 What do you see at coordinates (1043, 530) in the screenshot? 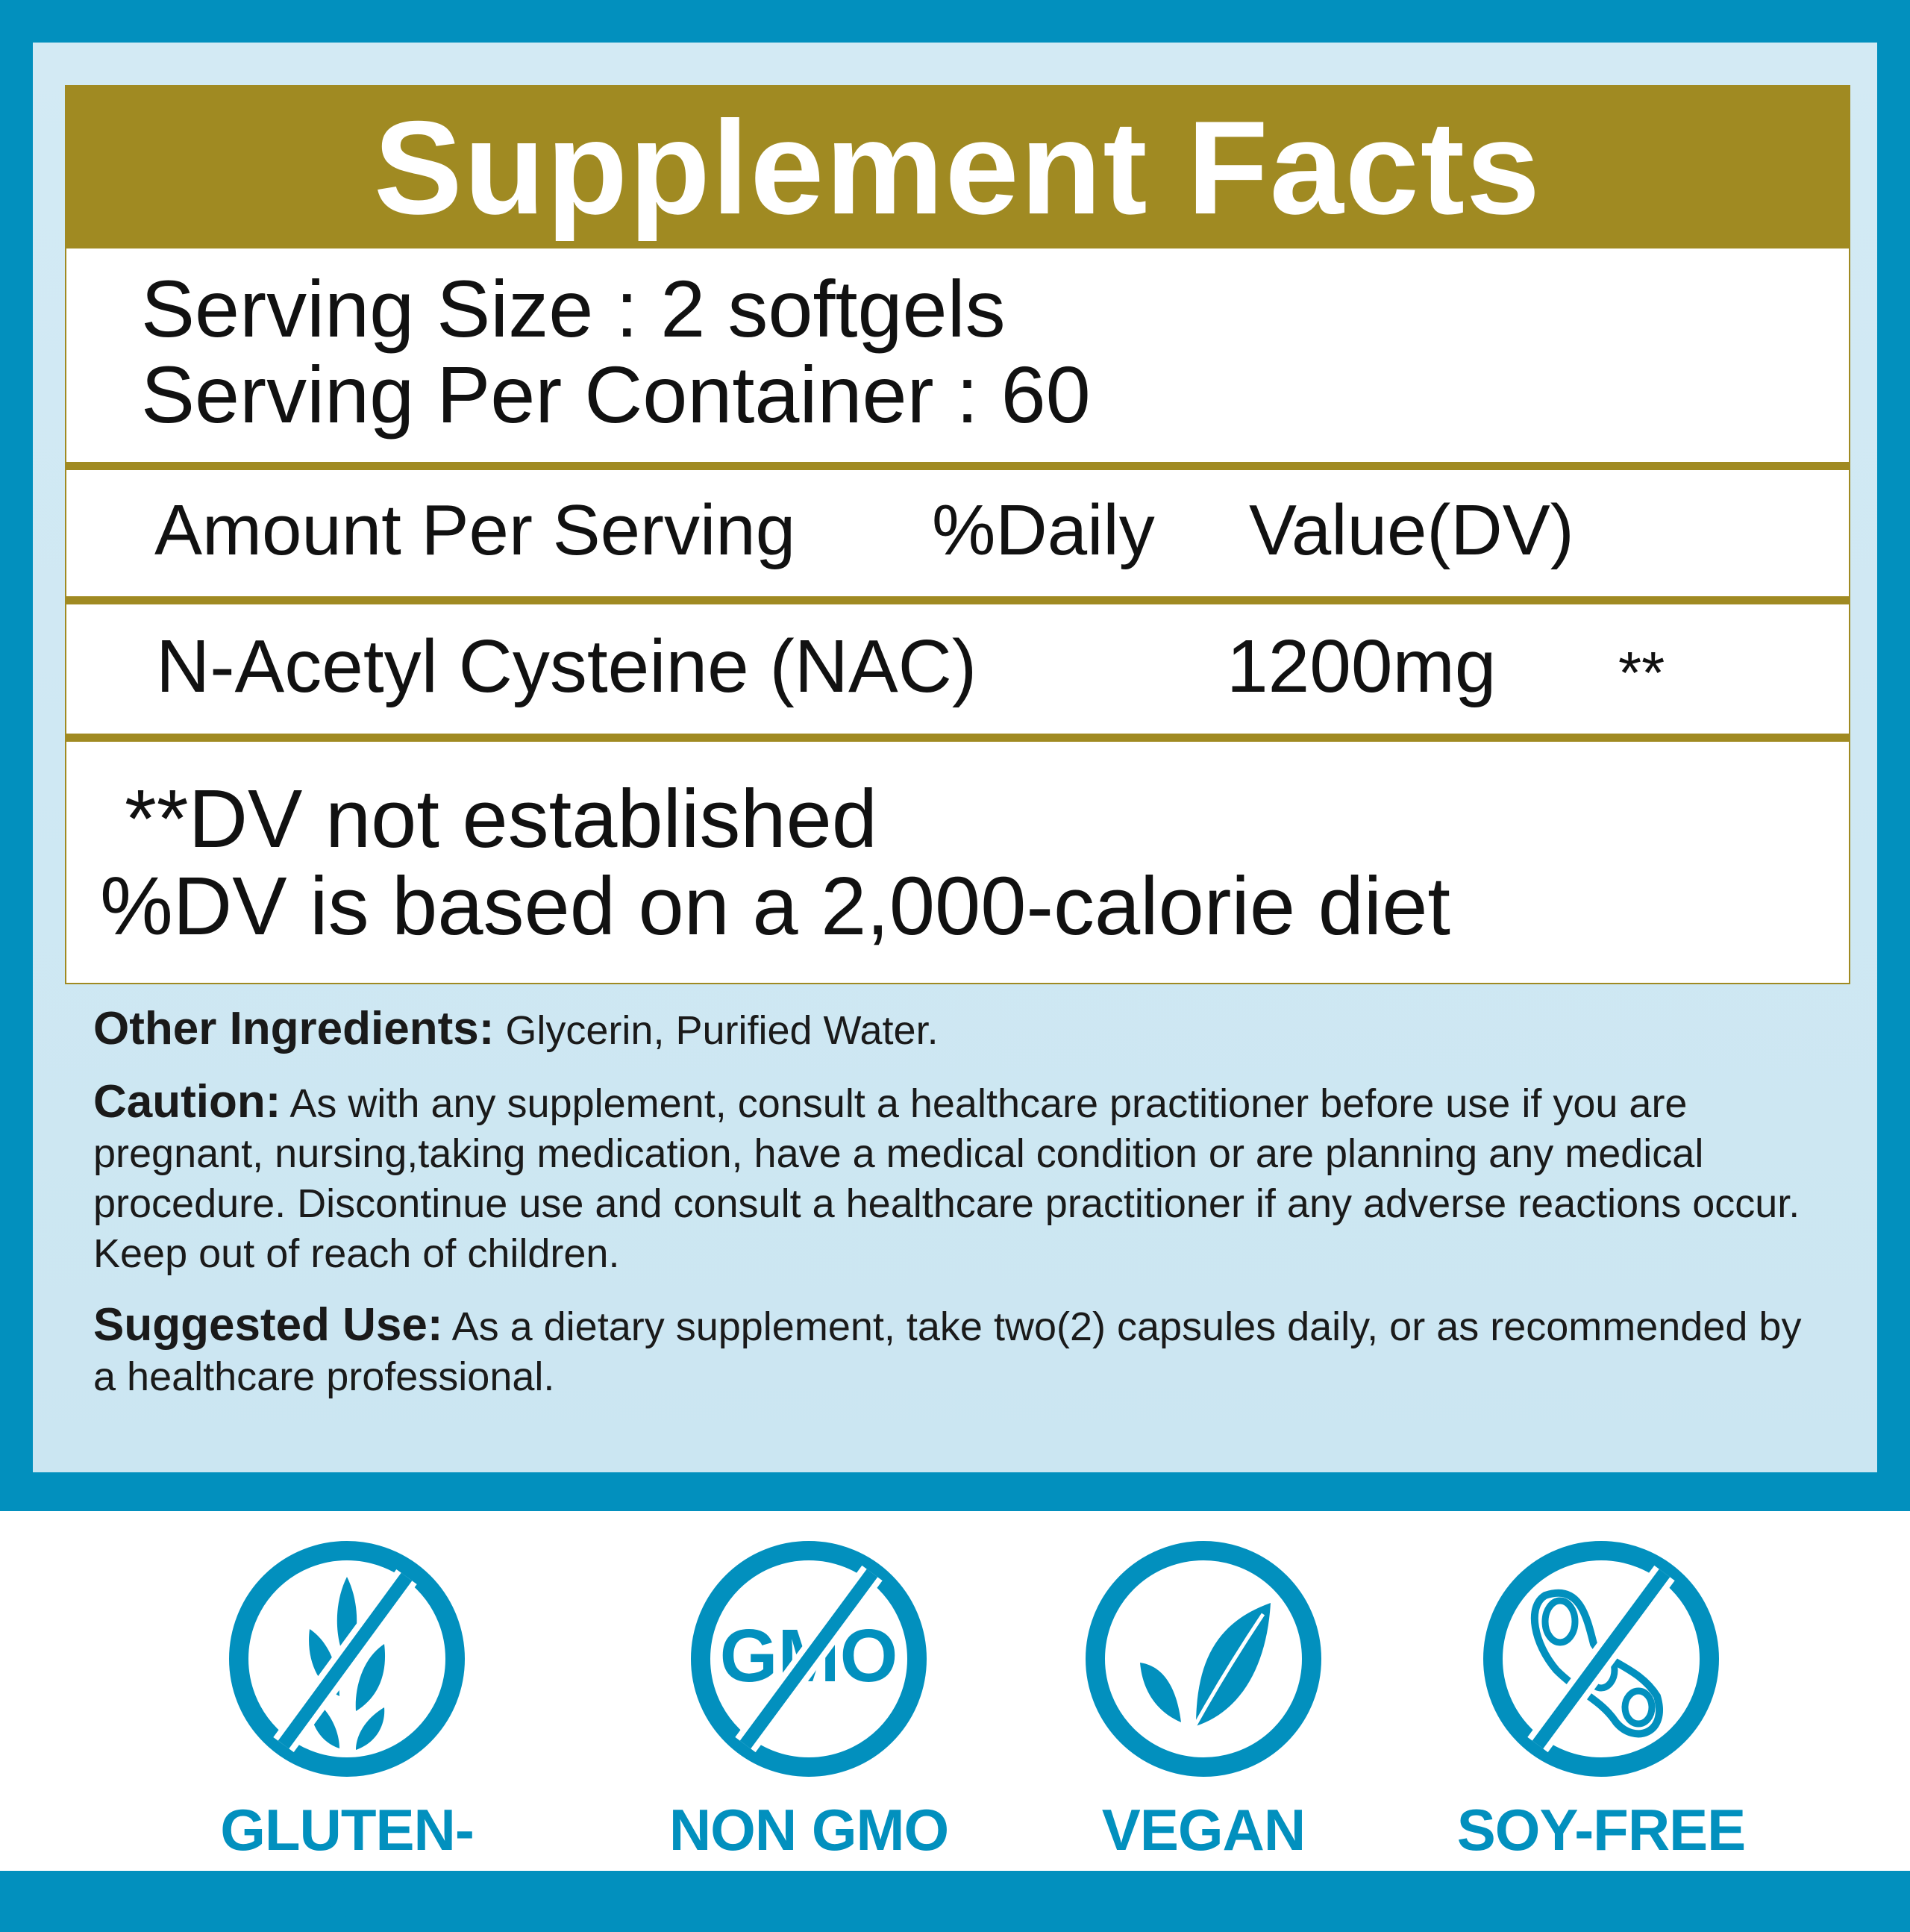
I see `column-daily: %Daily` at bounding box center [1043, 530].